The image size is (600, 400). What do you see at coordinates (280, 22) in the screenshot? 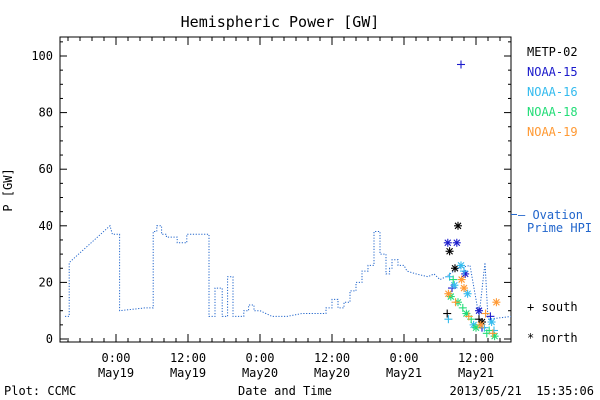
I see `chart-title: Hemispheric Power [GW]` at bounding box center [280, 22].